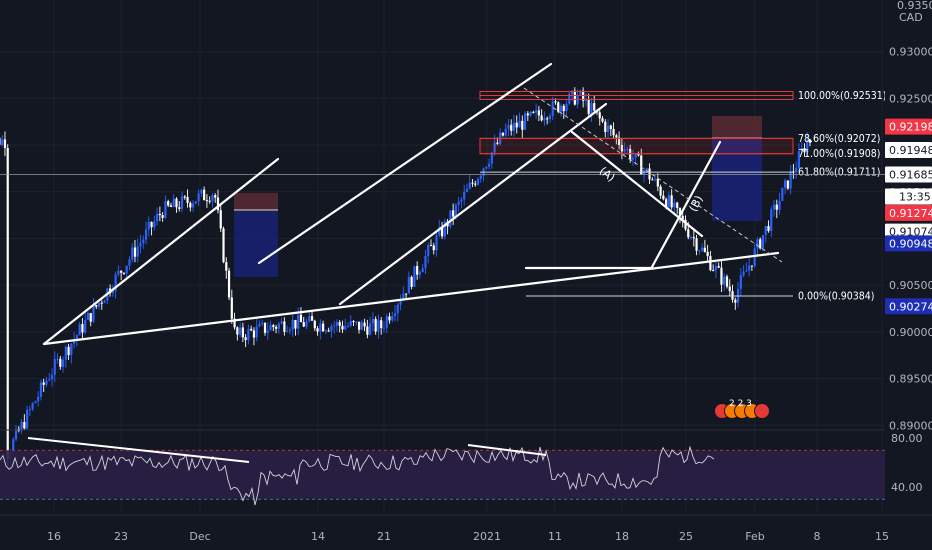 This screenshot has height=550, width=932. What do you see at coordinates (910, 213) in the screenshot?
I see `price-badge-text: 0.91274` at bounding box center [910, 213].